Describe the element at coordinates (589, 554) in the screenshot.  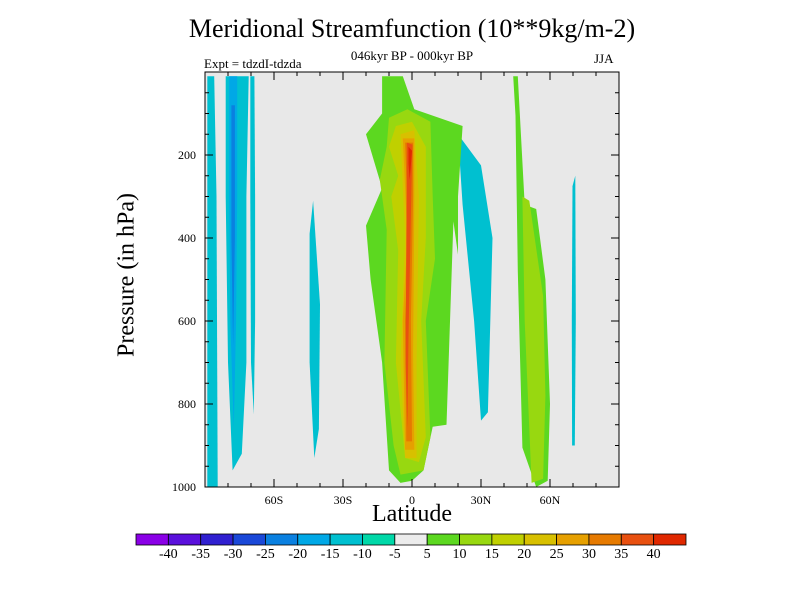
I see `colorbar-label: 30` at that location.